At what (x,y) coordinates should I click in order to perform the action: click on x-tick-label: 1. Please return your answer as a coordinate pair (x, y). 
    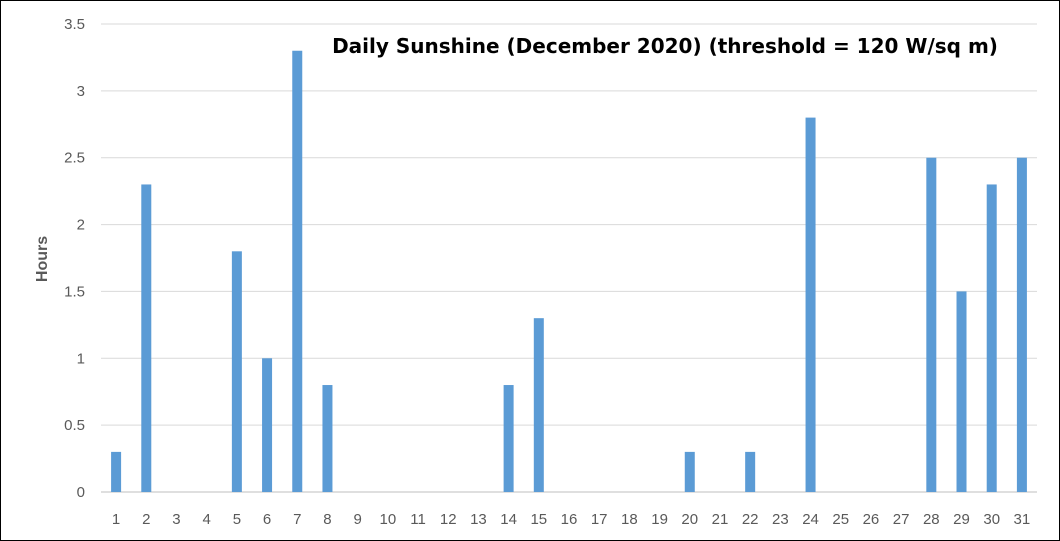
    Looking at the image, I should click on (116, 519).